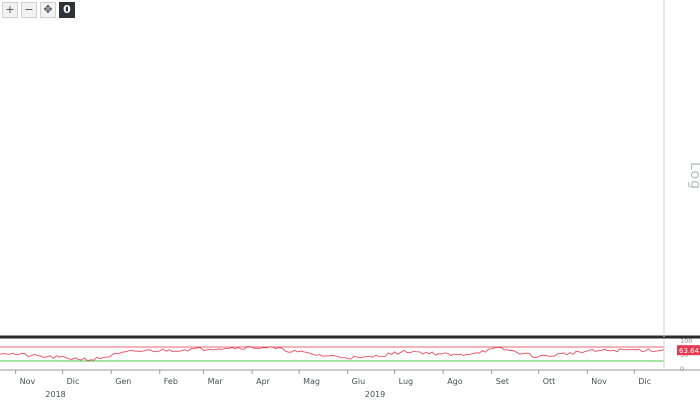 This screenshot has width=700, height=400. I want to click on x-tick-label: Apr, so click(263, 381).